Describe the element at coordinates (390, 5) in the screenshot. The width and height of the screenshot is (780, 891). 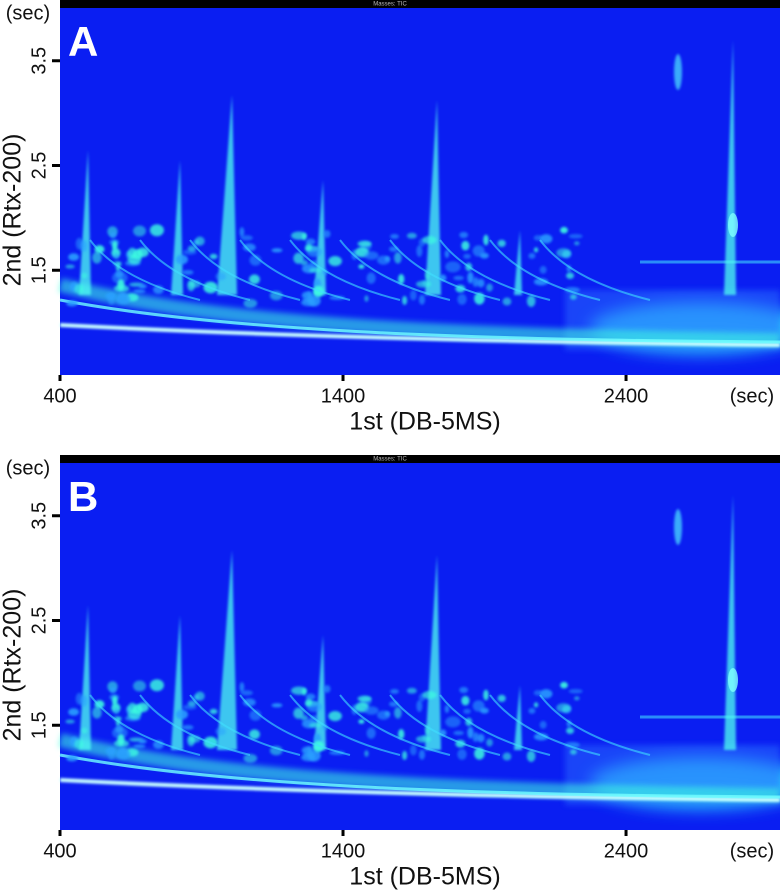
I see `header-label: Masses: TIC` at that location.